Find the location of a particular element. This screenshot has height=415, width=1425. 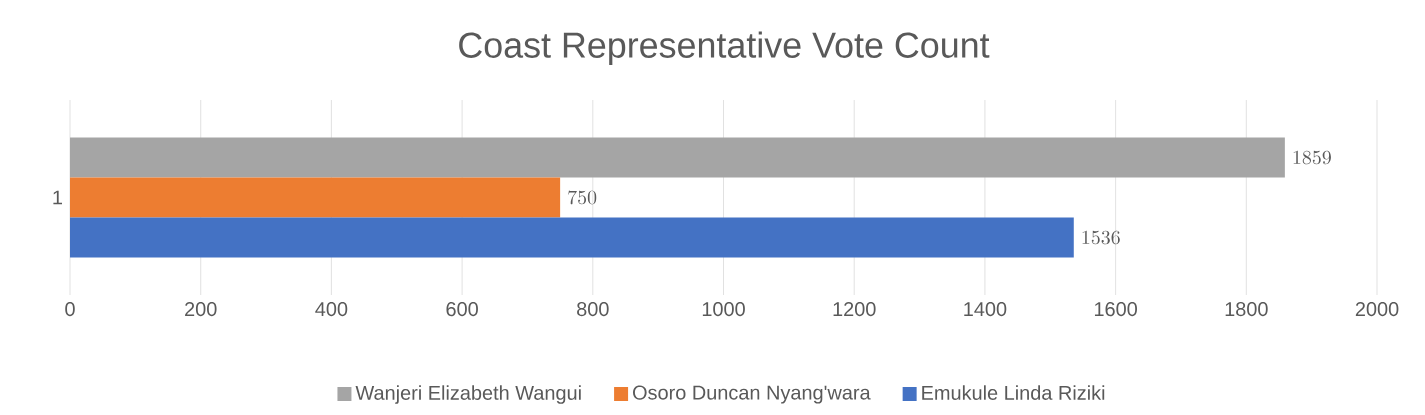

legend-label: Wanjeri Elizabeth Wangui is located at coordinates (468, 394).